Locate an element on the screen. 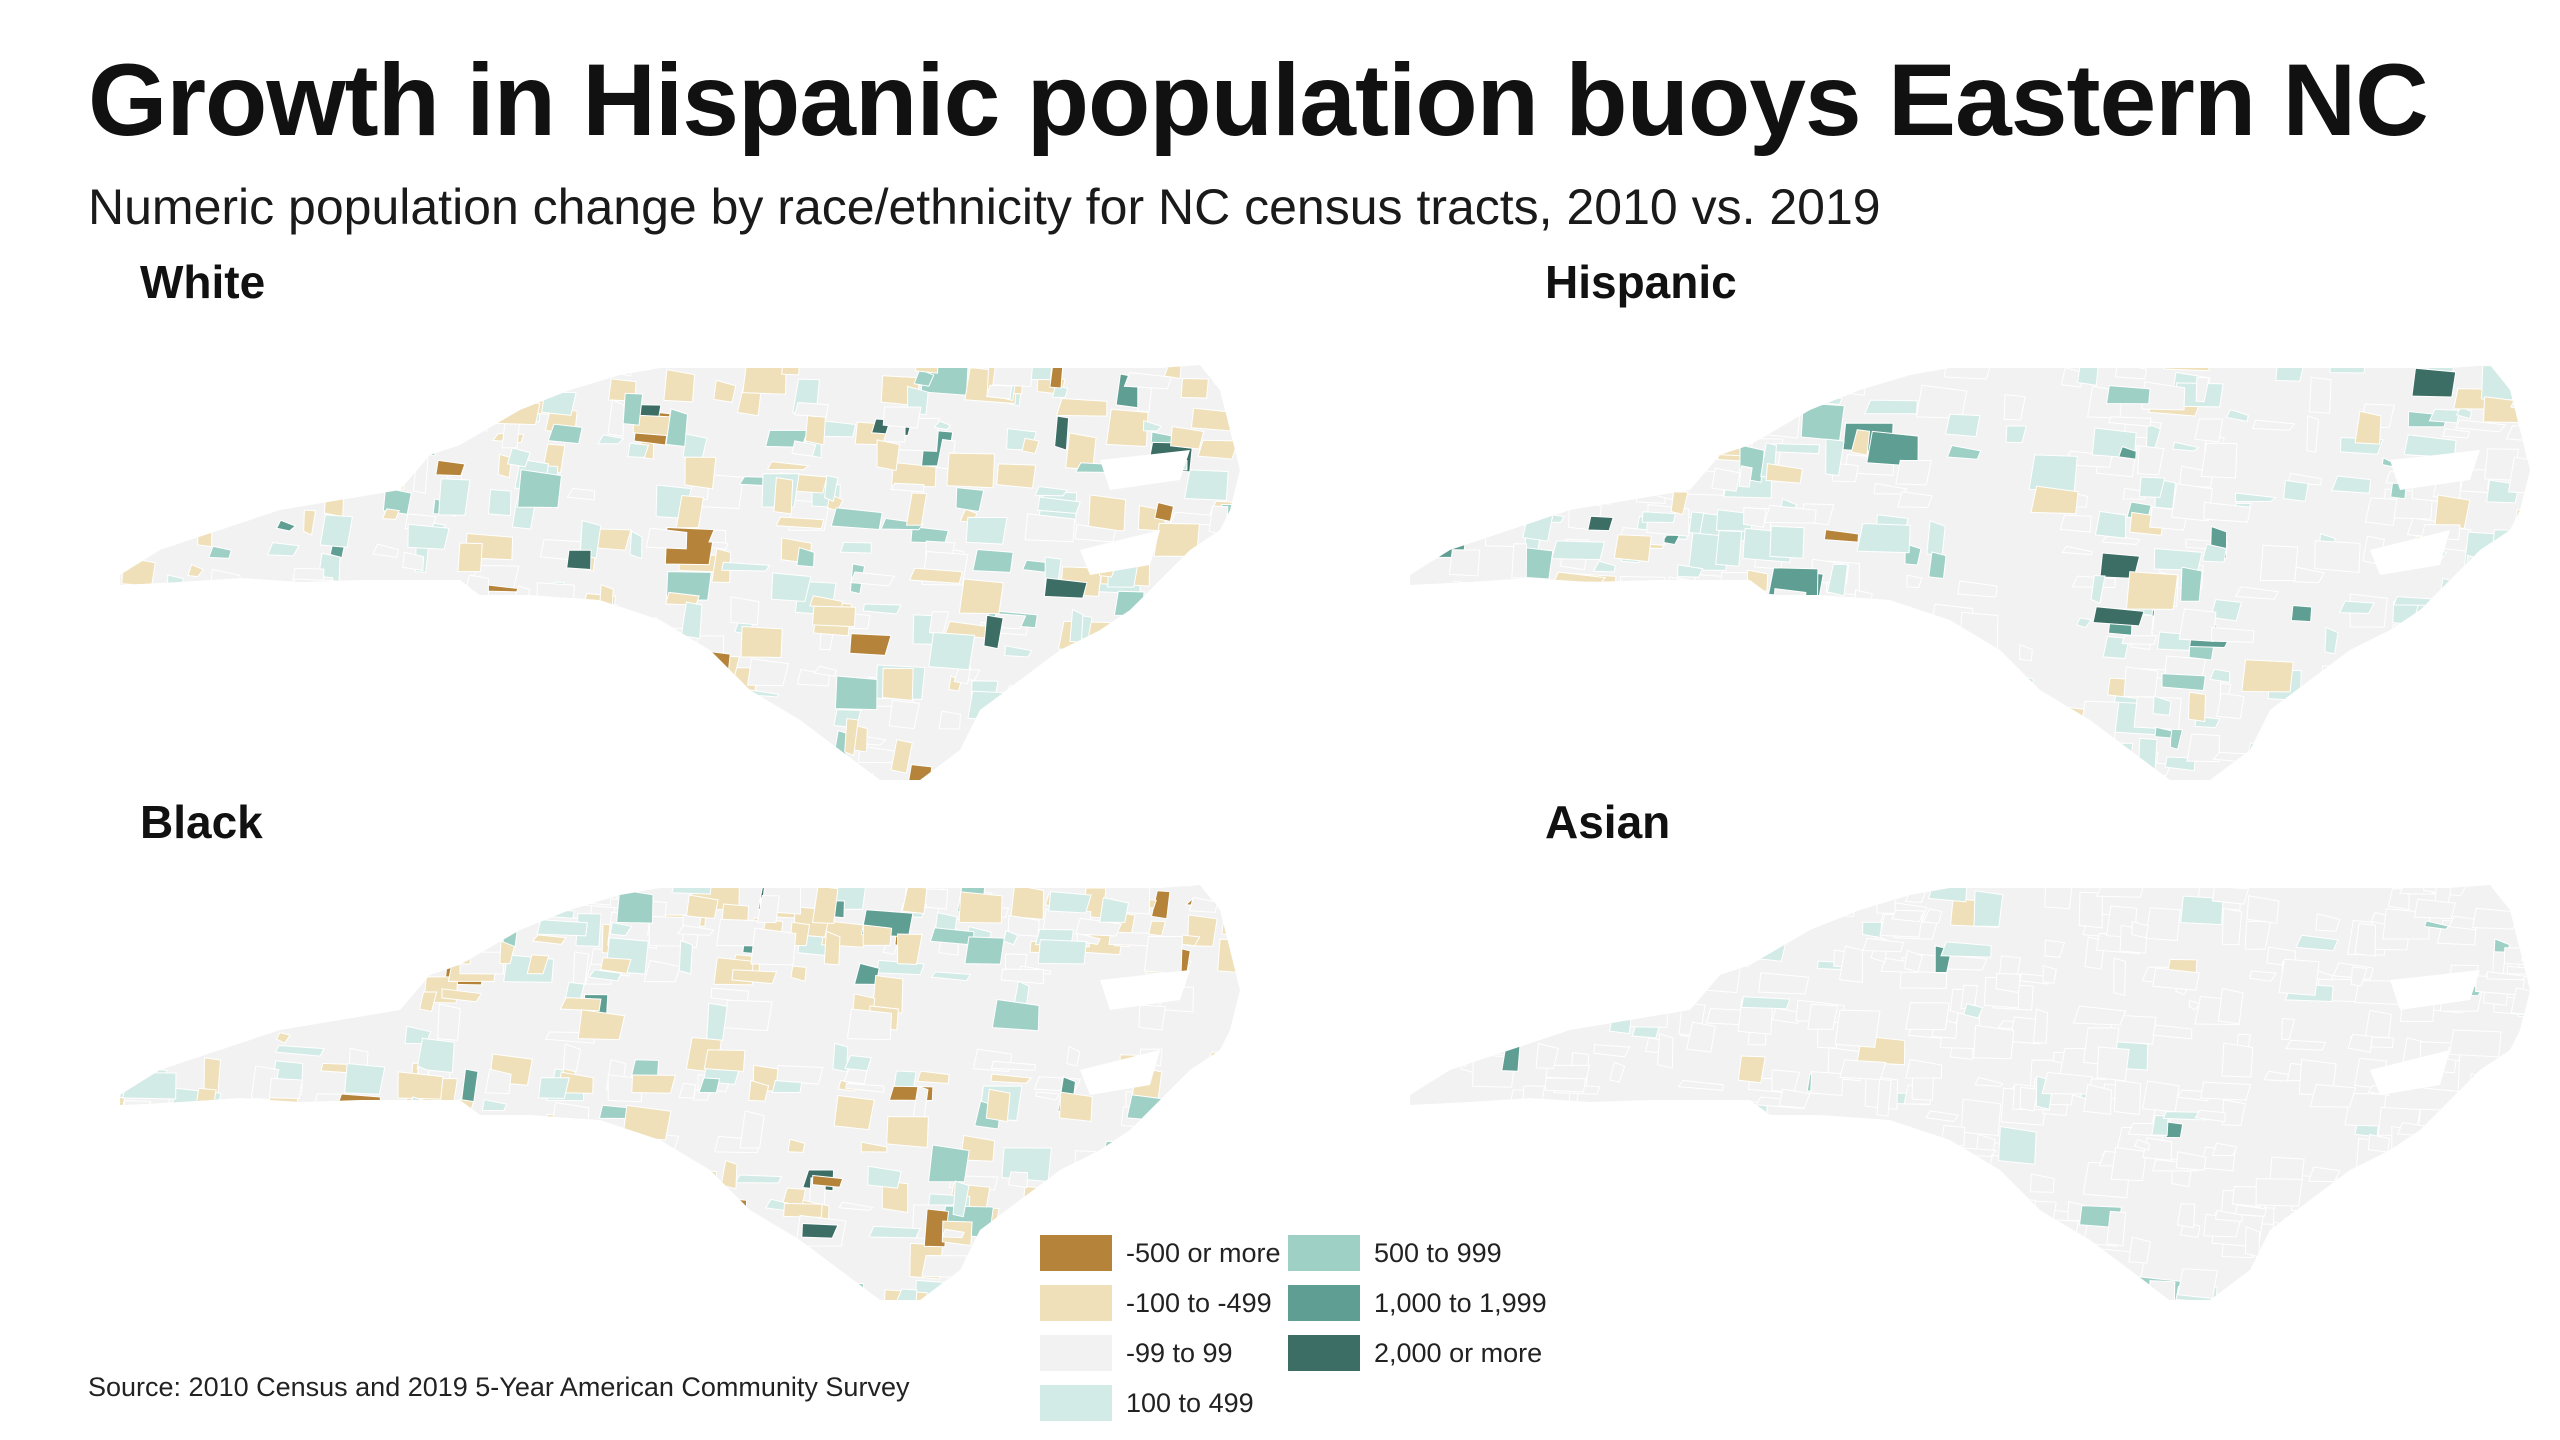  legend-item: -500 or more is located at coordinates (1160, 1253).